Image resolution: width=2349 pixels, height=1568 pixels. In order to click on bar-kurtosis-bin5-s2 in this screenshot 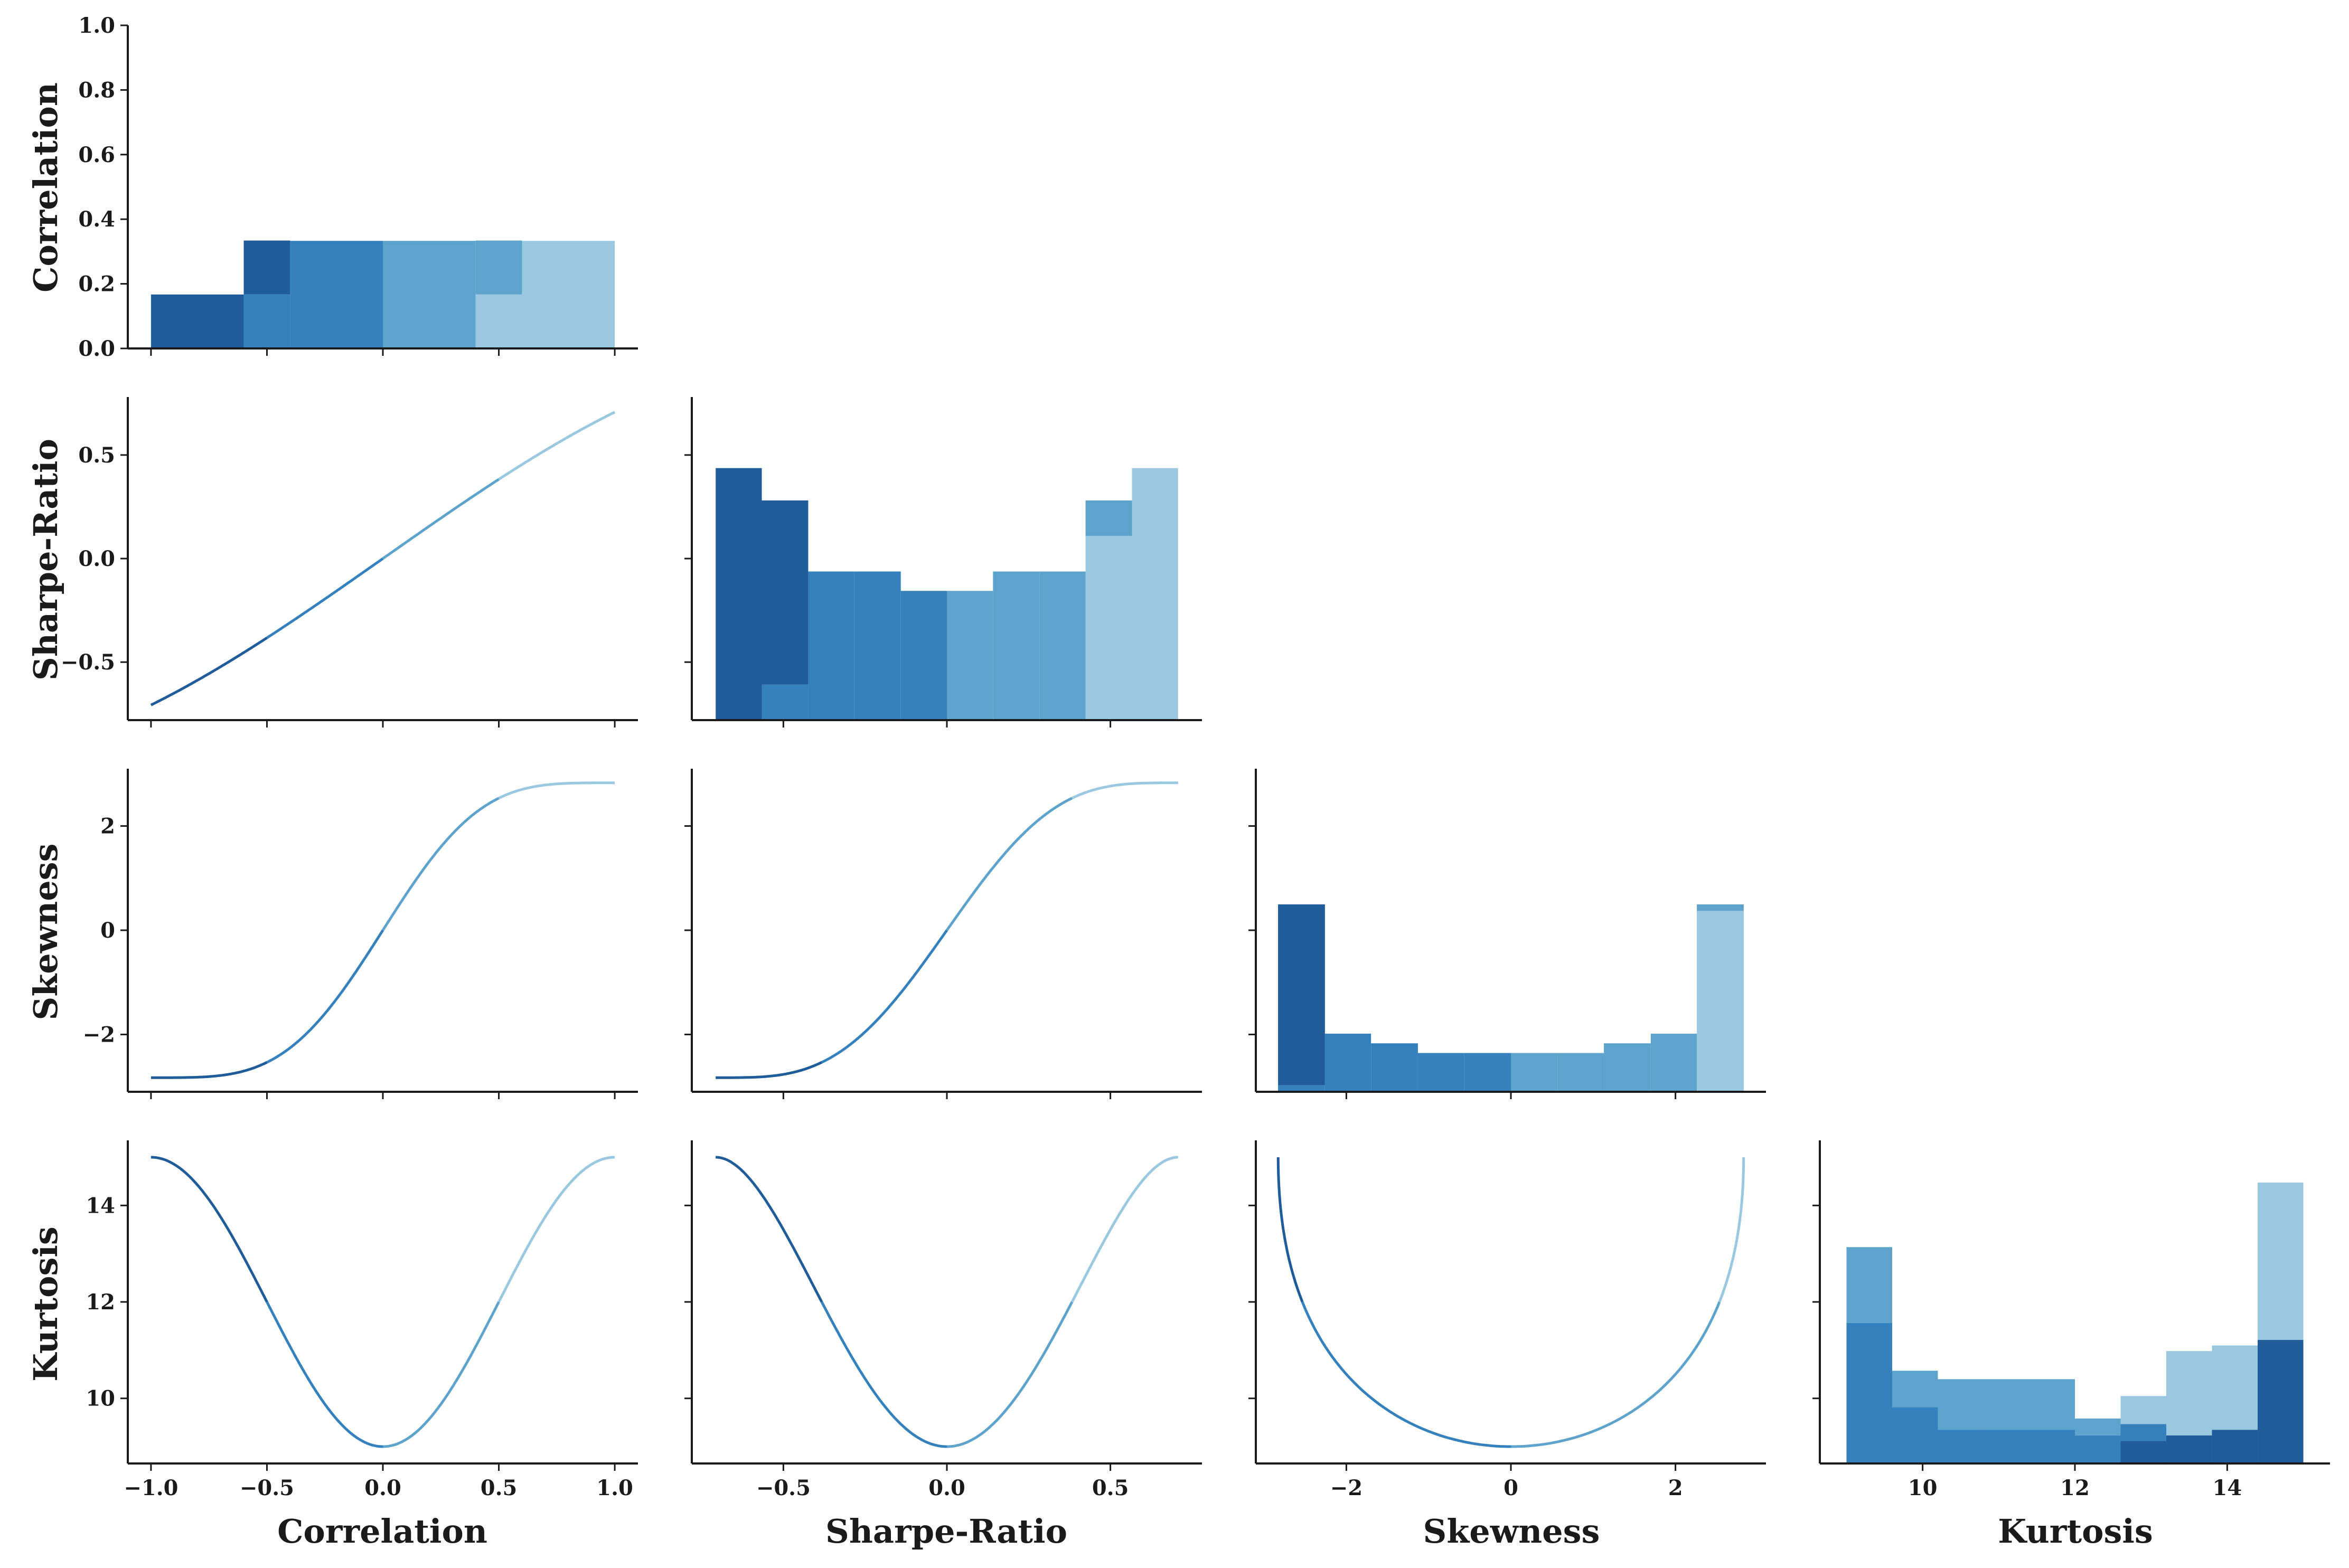, I will do `click(2098, 1427)`.